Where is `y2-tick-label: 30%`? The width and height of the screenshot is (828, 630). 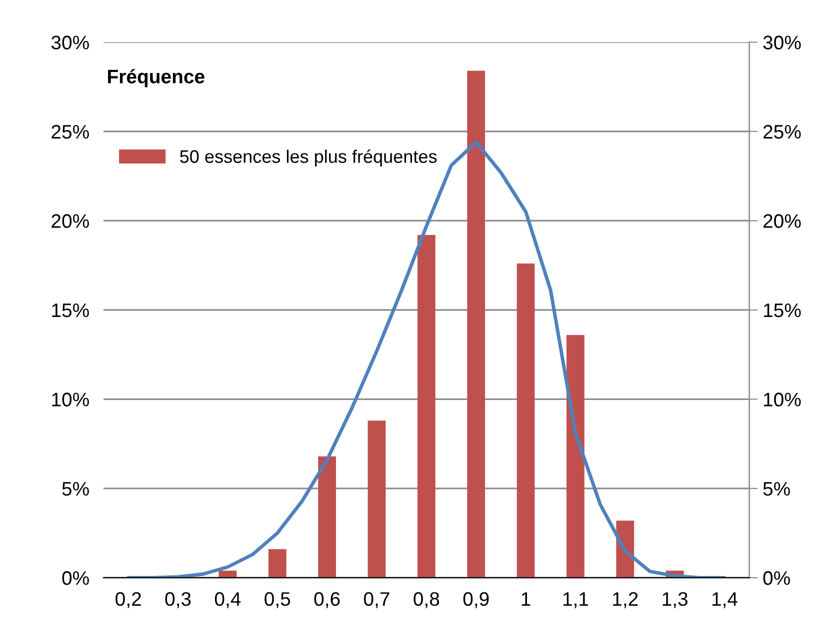 y2-tick-label: 30% is located at coordinates (782, 43).